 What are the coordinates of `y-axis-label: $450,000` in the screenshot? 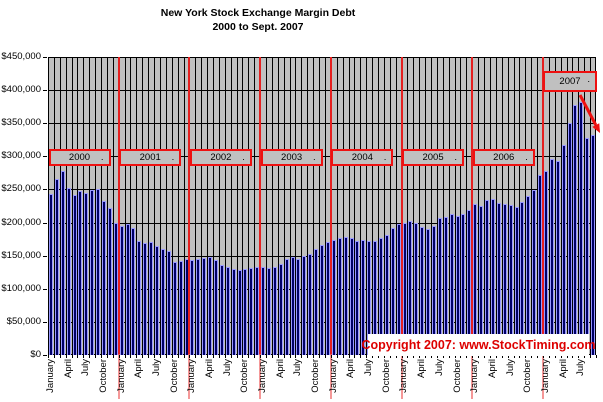 It's located at (21, 56).